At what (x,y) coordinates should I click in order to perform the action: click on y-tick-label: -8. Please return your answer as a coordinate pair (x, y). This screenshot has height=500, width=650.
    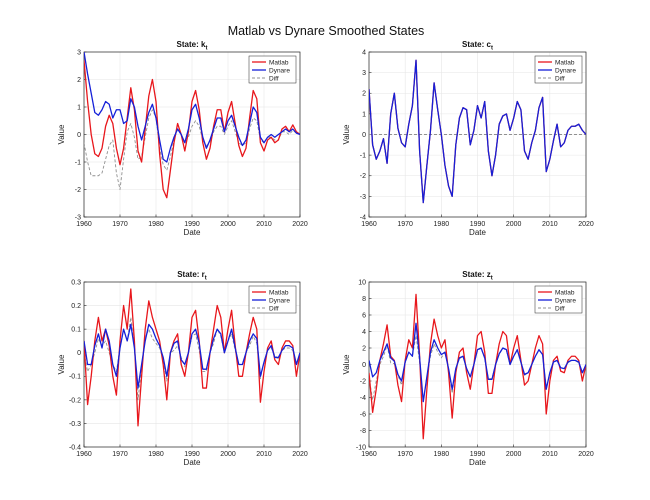
    Looking at the image, I should click on (363, 431).